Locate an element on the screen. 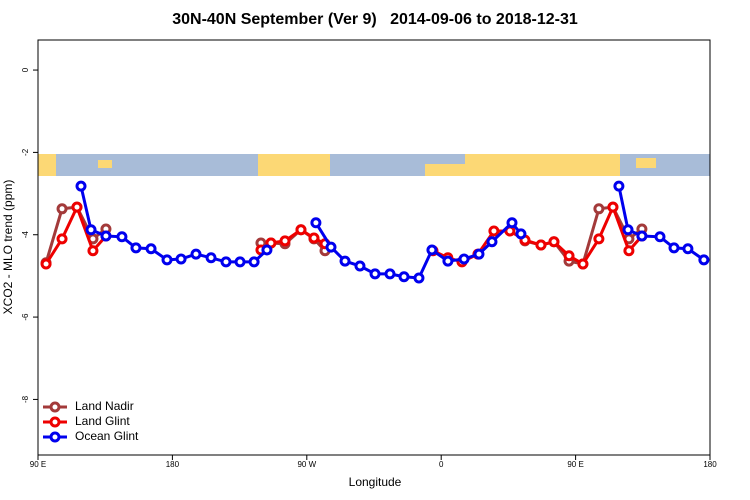  x-tick-label: 0 is located at coordinates (441, 464).